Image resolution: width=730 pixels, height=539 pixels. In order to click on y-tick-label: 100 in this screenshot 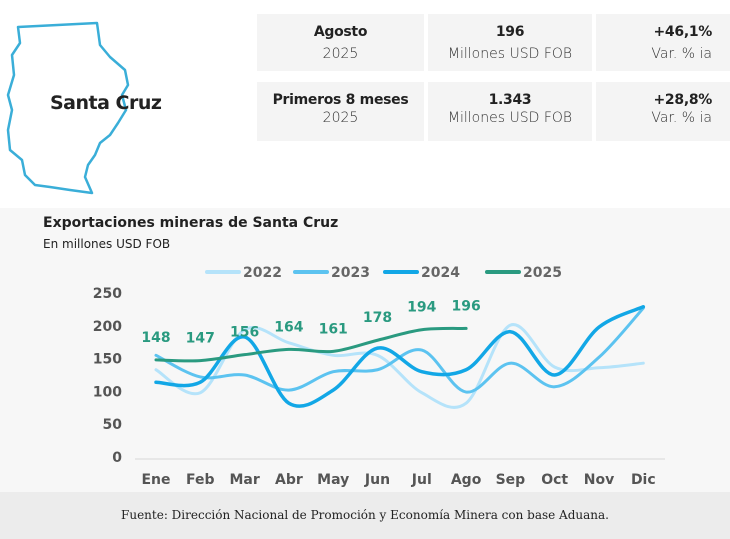, I will do `click(107, 392)`.